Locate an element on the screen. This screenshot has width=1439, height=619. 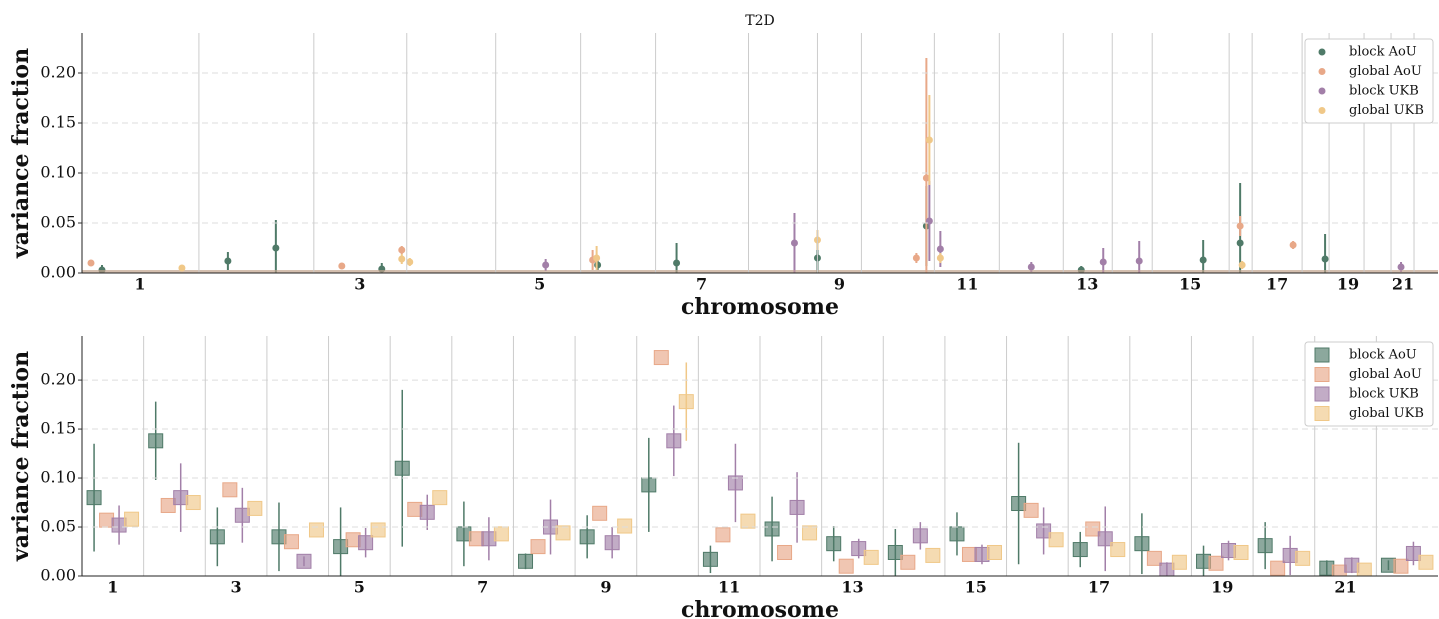
x-tick-label: 11 is located at coordinates (967, 284).